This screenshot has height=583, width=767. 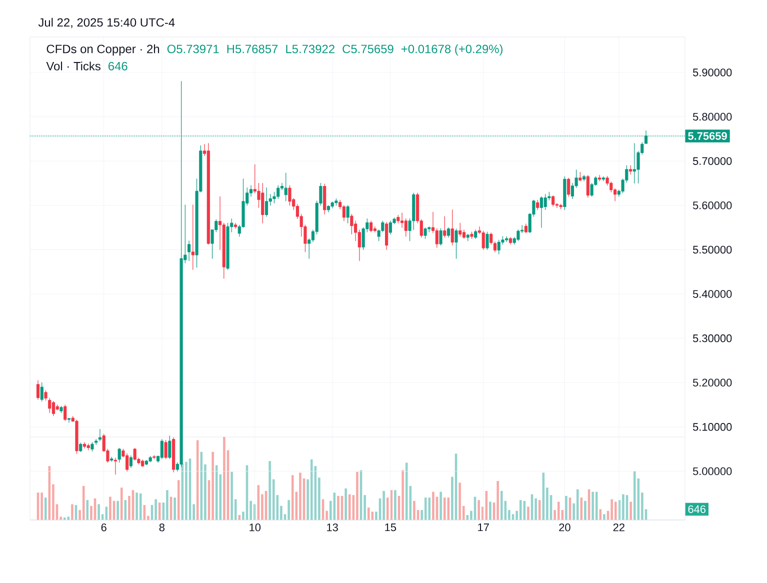 What do you see at coordinates (483, 528) in the screenshot?
I see `x-tick-label: 17` at bounding box center [483, 528].